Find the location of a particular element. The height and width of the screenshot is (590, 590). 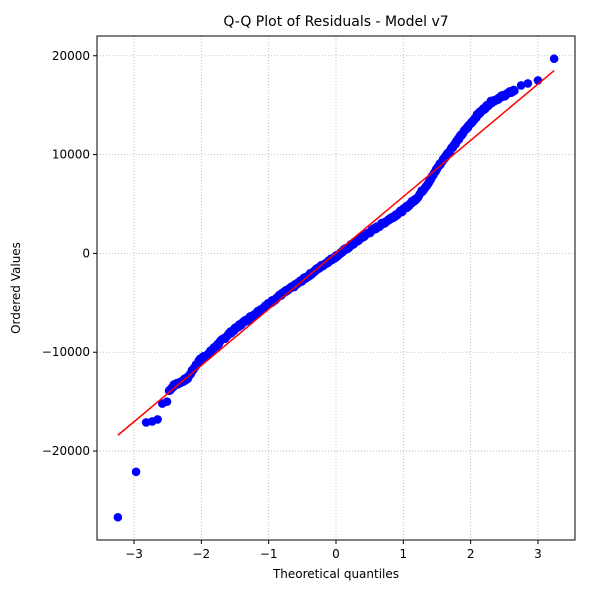

x-axis-ticks: −3 −2 −1 0 1 2 3 is located at coordinates (333, 550).